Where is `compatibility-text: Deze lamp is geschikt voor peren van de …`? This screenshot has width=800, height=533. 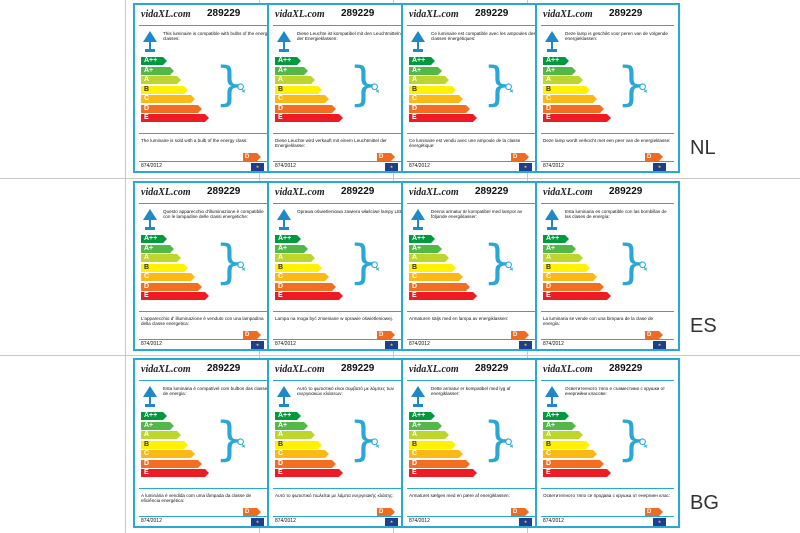
compatibility-text: Deze lamp is geschikt voor peren van de … is located at coordinates (616, 36).